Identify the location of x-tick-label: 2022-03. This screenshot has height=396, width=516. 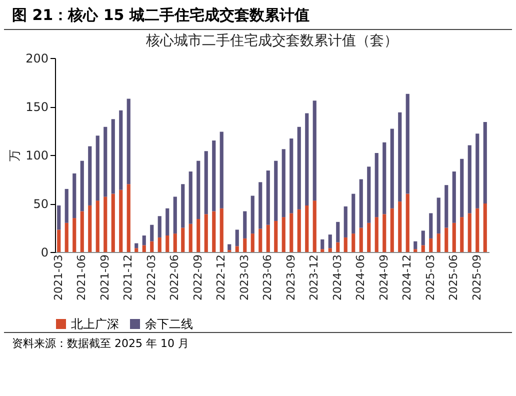
(151, 277).